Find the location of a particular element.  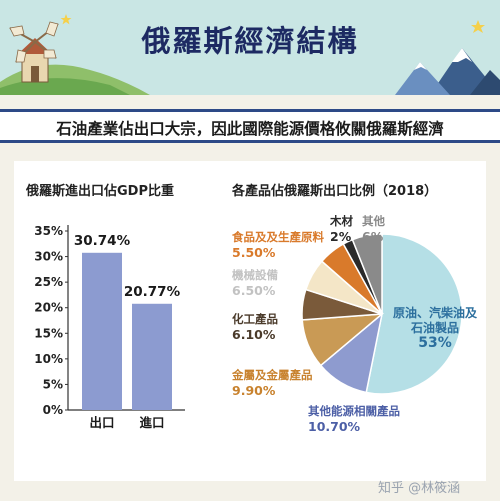

pie-label-2: 金屬及金屬產品 9.90% is located at coordinates (272, 383).